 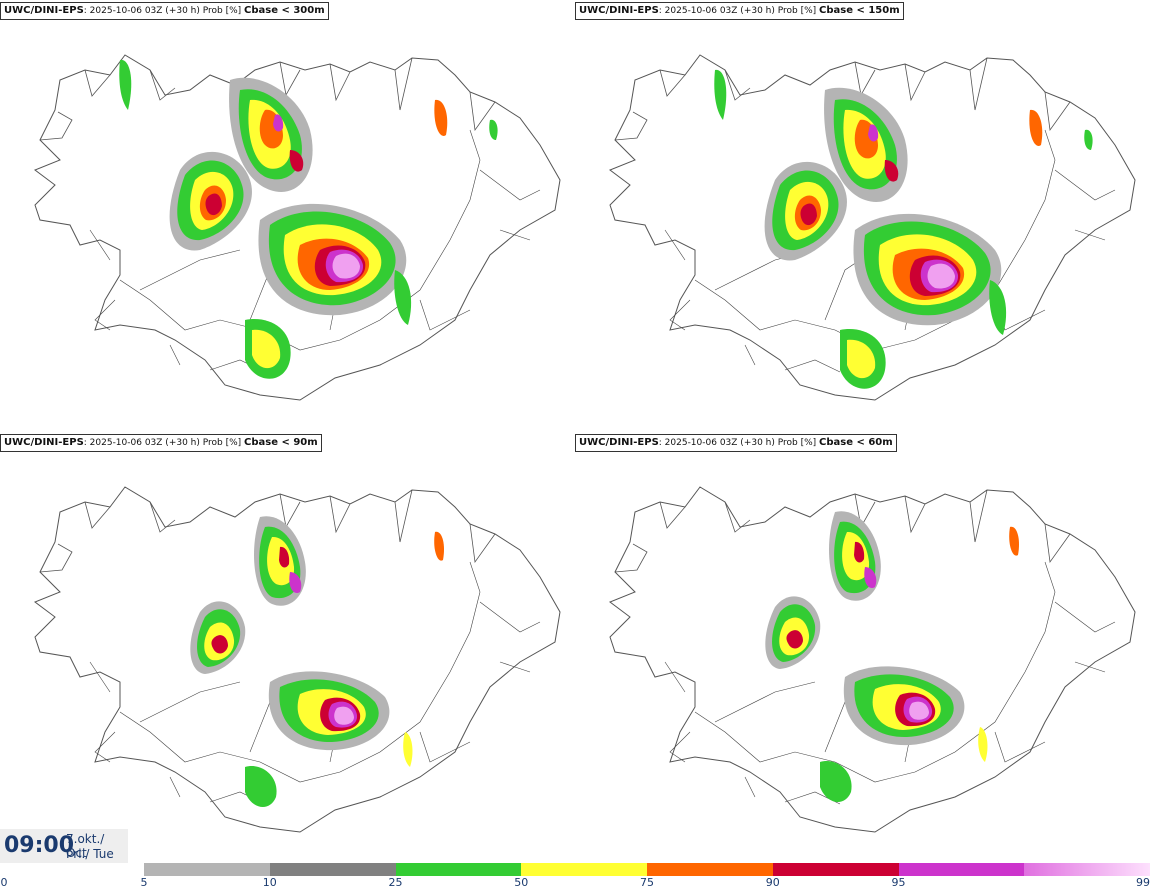 I want to click on colorbar-tick-label: 5, so click(x=144, y=882).